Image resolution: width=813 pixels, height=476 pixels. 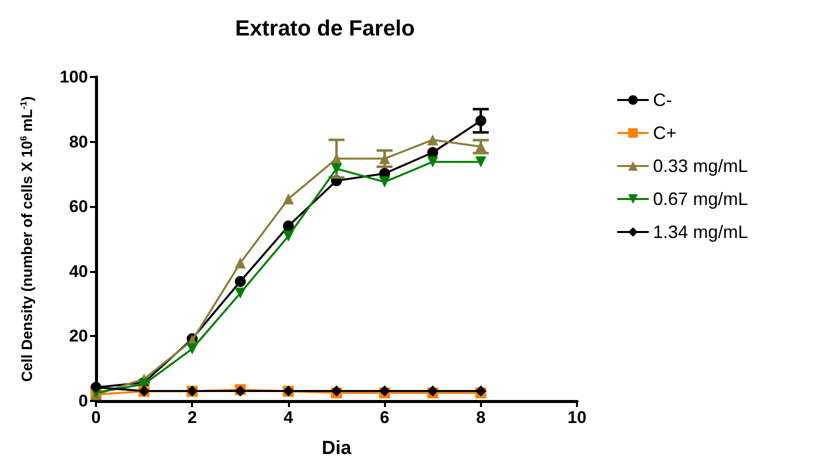 What do you see at coordinates (27, 239) in the screenshot?
I see `y-axis-title: Cell Density (number of cells X 106 mL-1)` at bounding box center [27, 239].